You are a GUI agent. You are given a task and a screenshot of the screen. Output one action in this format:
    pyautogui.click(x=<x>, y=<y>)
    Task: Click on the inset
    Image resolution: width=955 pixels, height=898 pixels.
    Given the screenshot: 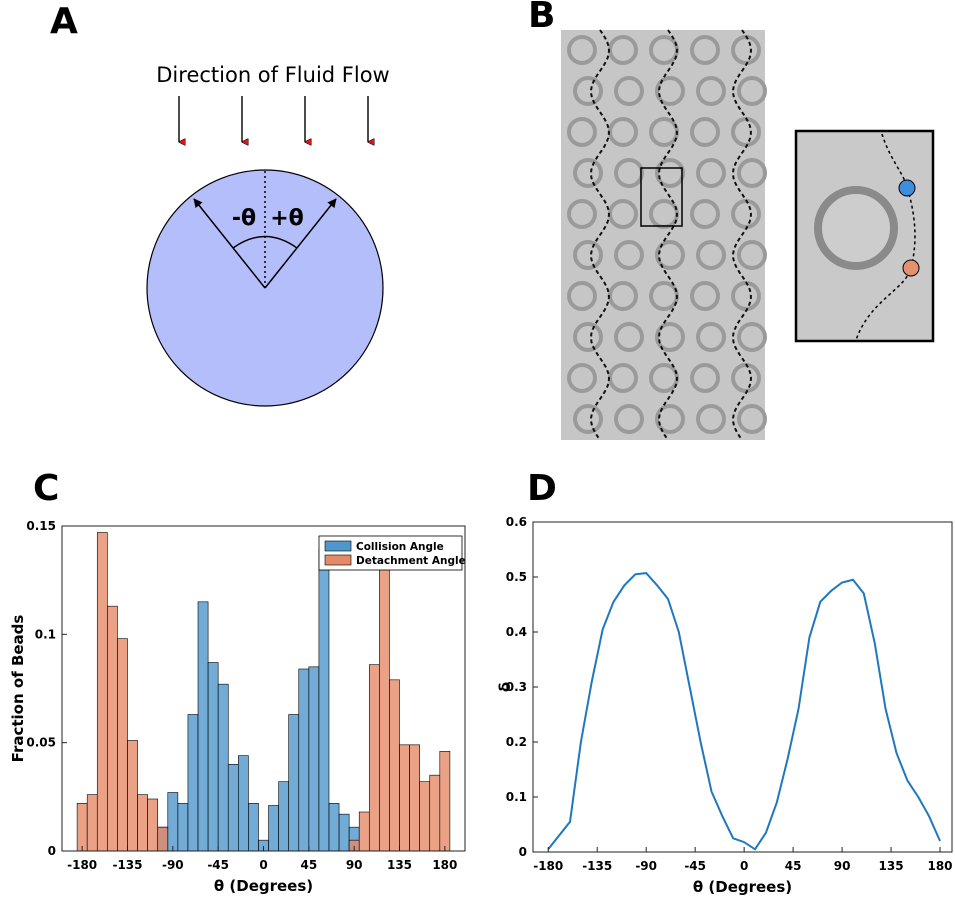 What is the action you would take?
    pyautogui.click(x=864, y=236)
    